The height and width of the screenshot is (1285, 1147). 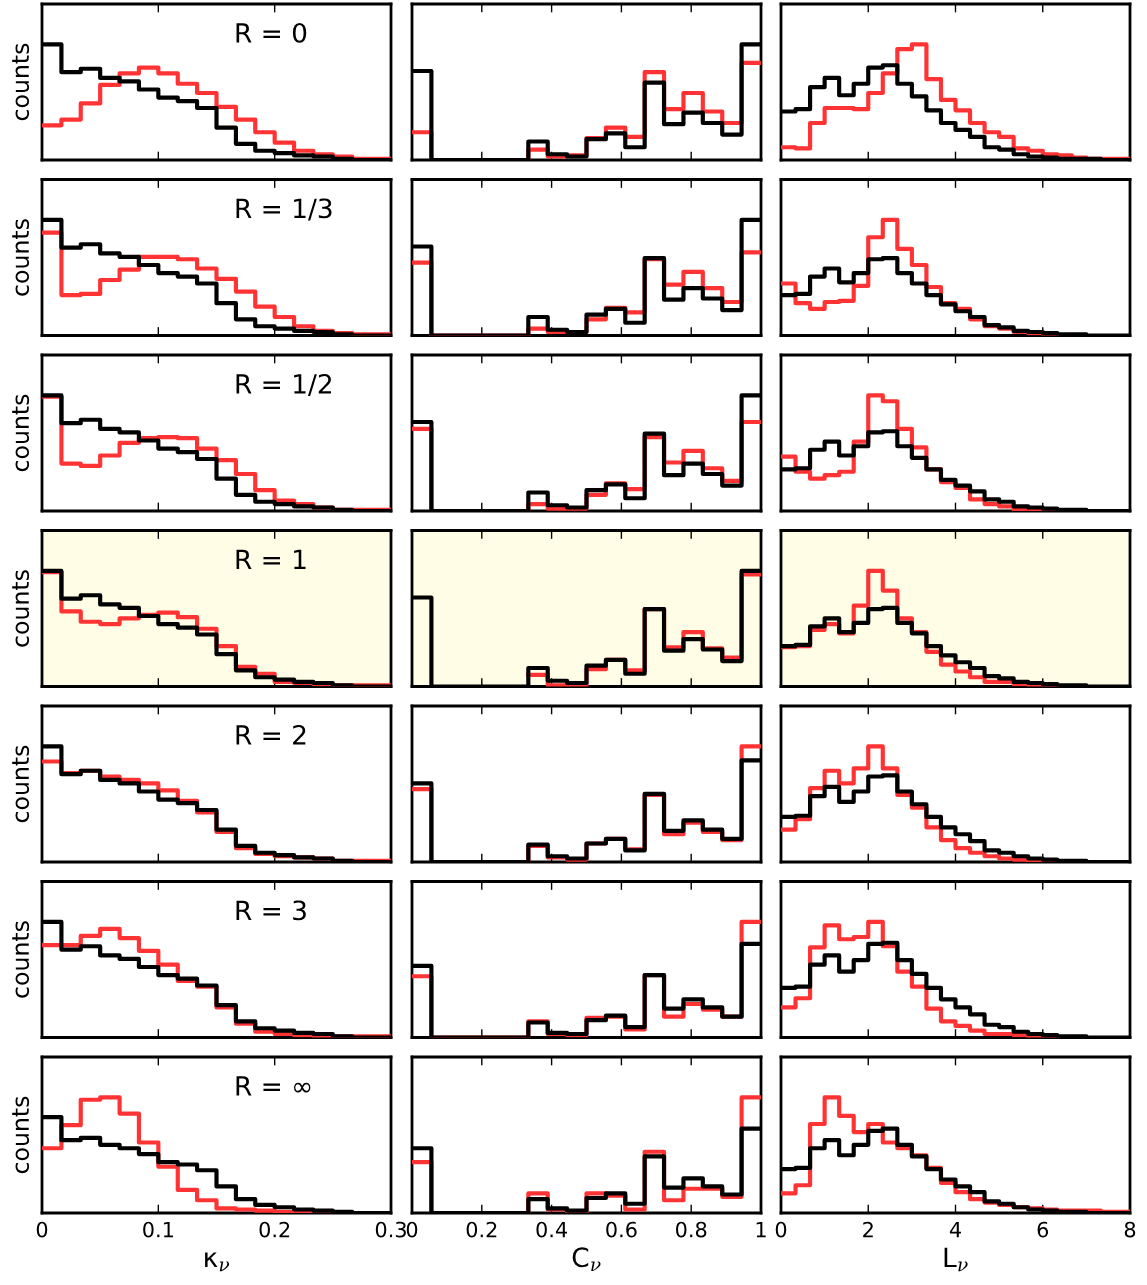 I want to click on text: R = 3, so click(x=271, y=910).